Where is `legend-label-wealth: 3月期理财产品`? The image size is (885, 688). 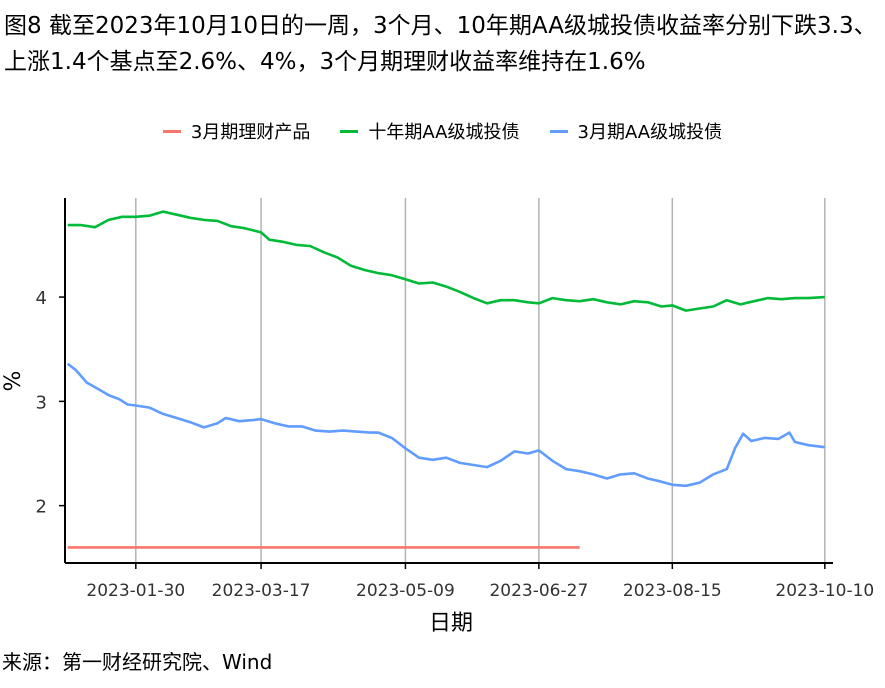 legend-label-wealth: 3月期理财产品 is located at coordinates (250, 132).